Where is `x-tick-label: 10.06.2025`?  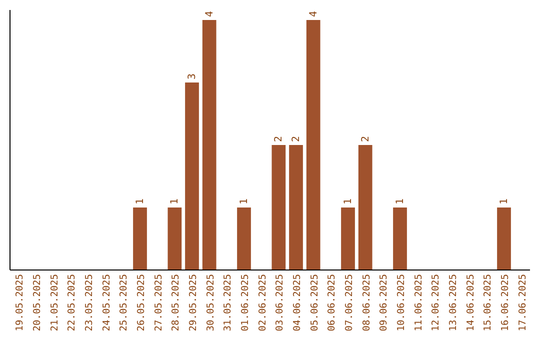 x-tick-label: 10.06.2025 is located at coordinates (401, 303).